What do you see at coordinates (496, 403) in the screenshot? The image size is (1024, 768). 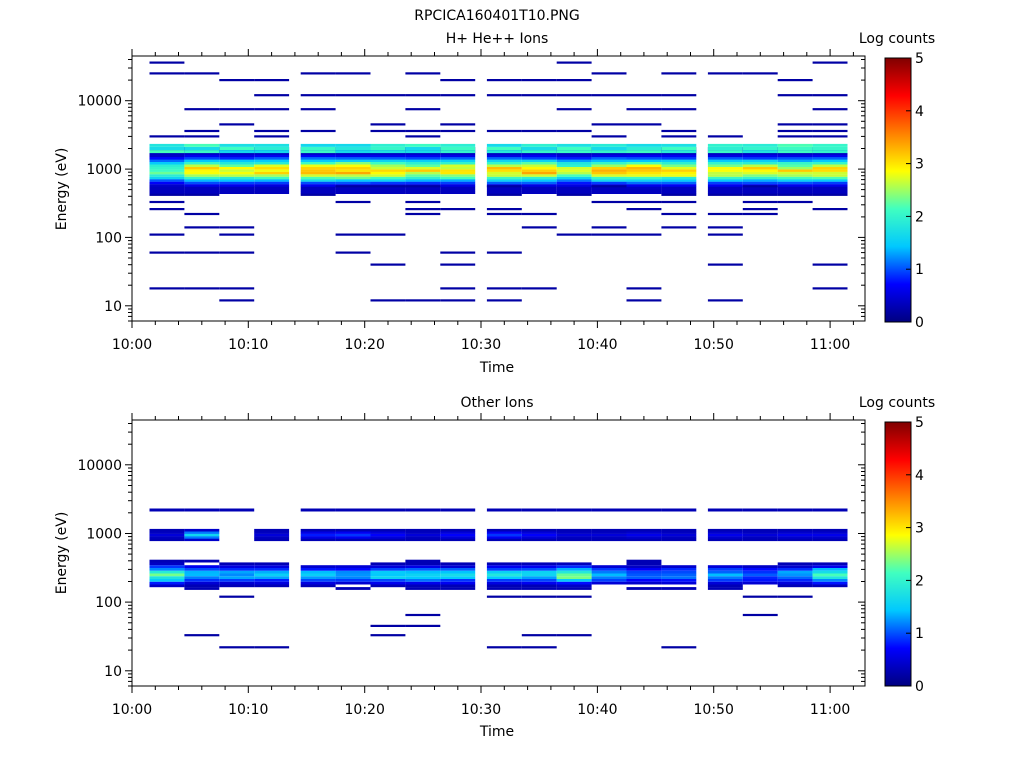 I see `panel-title: Other Ions` at bounding box center [496, 403].